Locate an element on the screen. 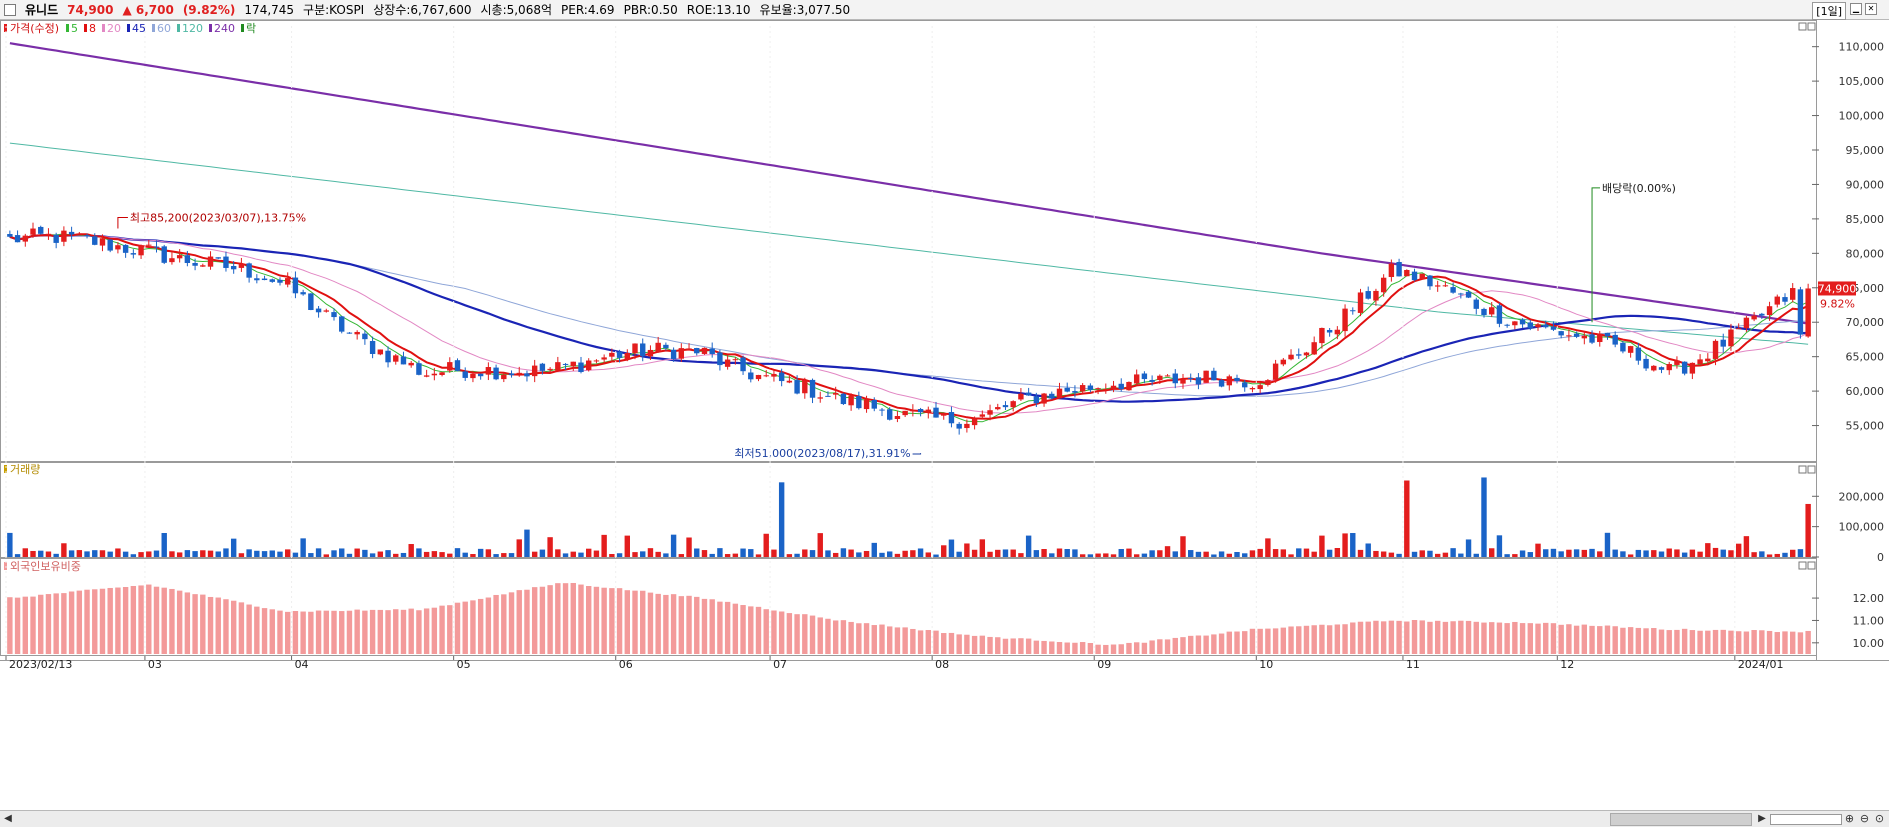 This screenshot has height=827, width=1889. date-tick-label: 2024/01 is located at coordinates (1761, 664).